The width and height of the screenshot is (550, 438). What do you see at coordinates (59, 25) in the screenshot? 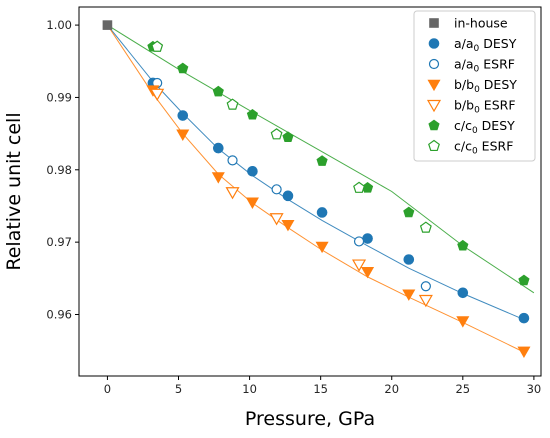
I see `y-tick-label: 1.00` at bounding box center [59, 25].